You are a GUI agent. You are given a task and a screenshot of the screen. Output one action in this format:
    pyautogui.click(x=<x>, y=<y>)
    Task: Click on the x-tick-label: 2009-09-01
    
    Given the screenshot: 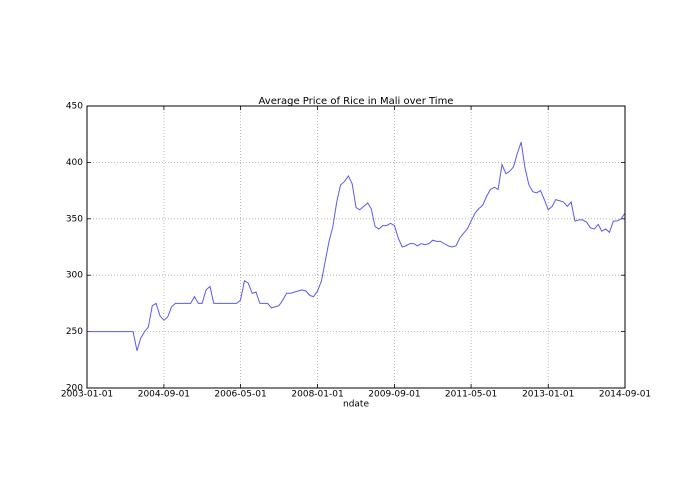 What is the action you would take?
    pyautogui.click(x=394, y=395)
    